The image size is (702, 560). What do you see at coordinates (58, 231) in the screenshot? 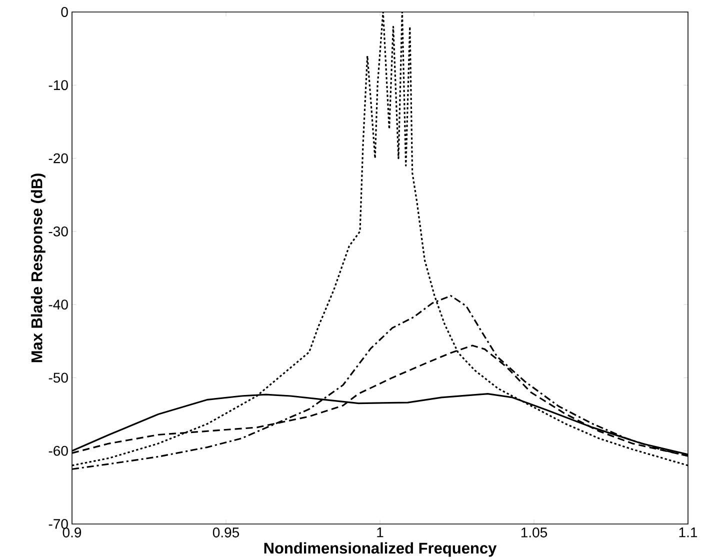
I see `y-tick-label: -30` at bounding box center [58, 231].